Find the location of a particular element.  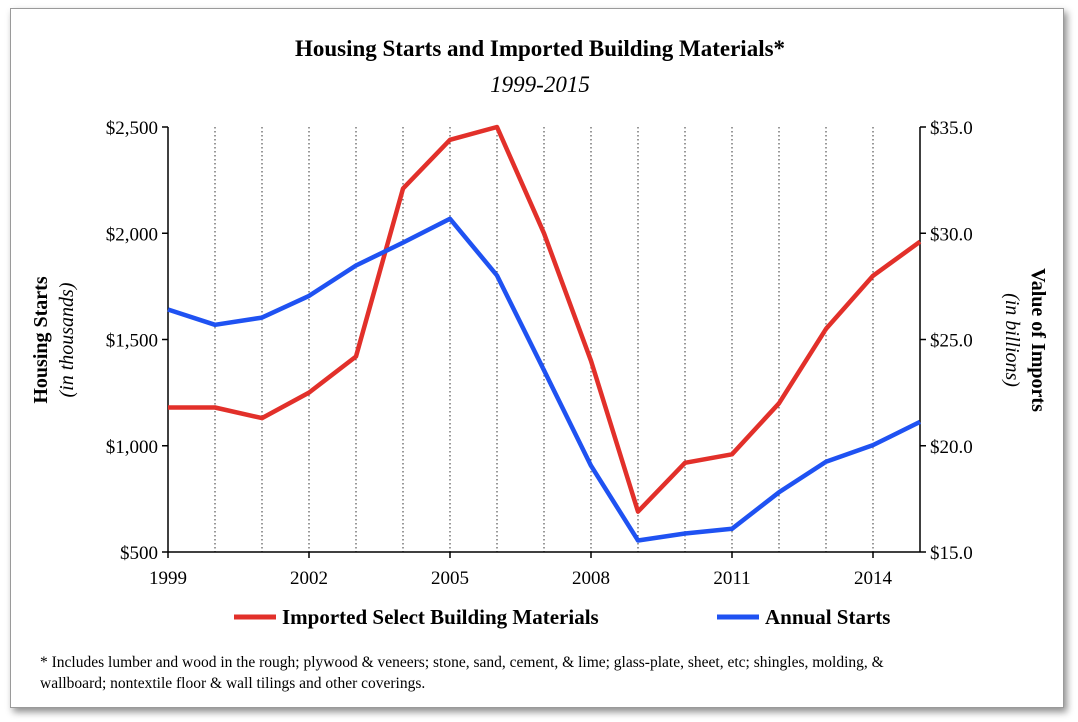

right-axis-ticks: $15.0 $20.0 $25.0 $30.0 $35.0 is located at coordinates (946, 341).